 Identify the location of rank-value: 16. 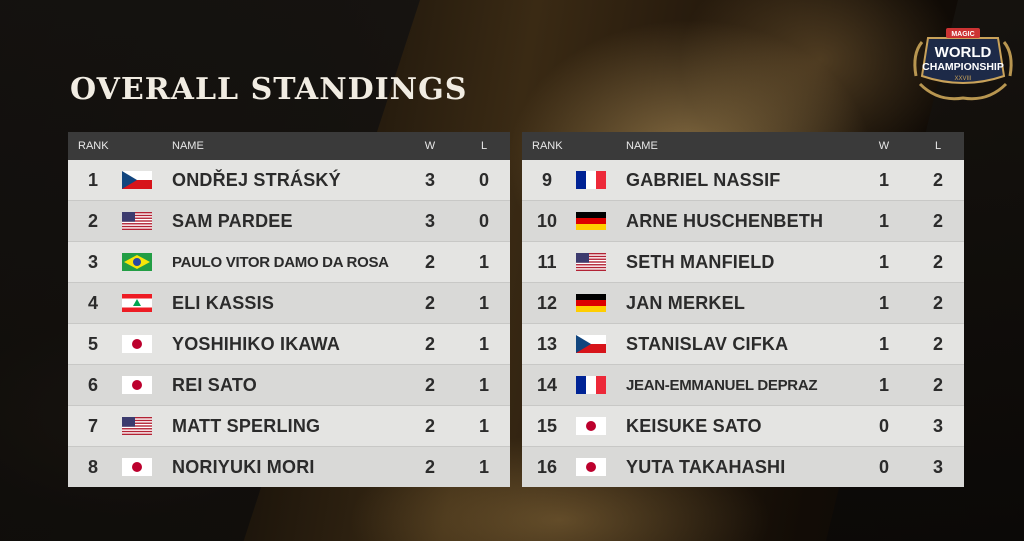
(547, 466).